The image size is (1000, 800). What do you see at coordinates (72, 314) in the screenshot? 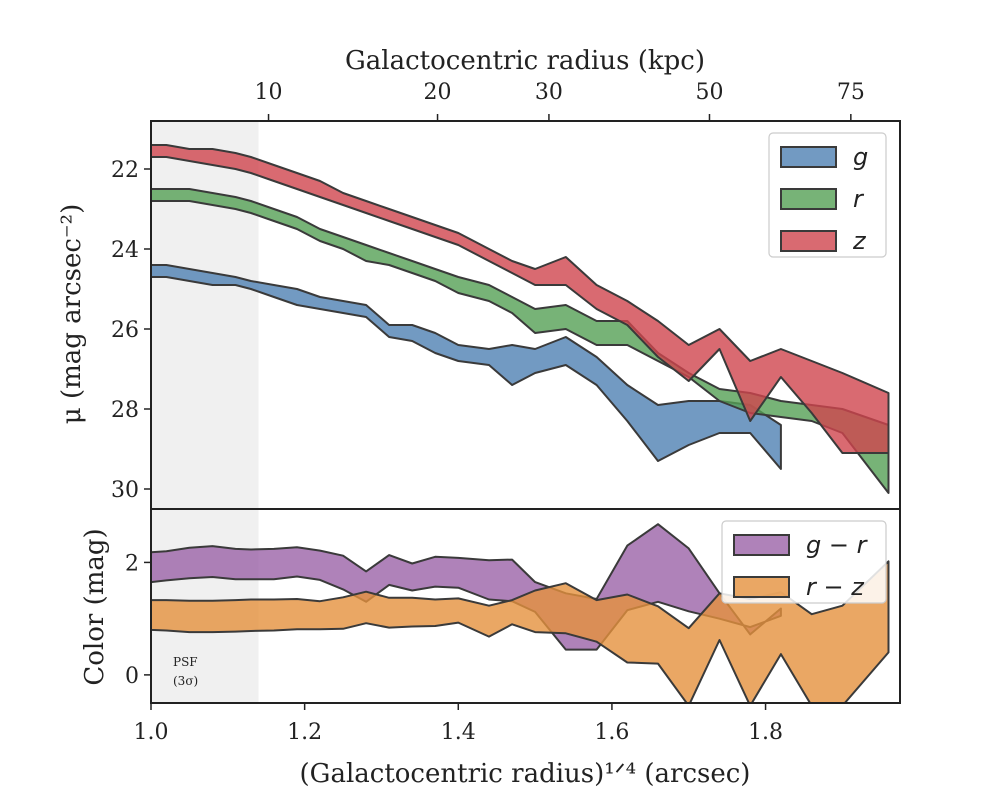
I see `surface-brightness-y-label: μ (mag arcsec⁻²)` at bounding box center [72, 314].